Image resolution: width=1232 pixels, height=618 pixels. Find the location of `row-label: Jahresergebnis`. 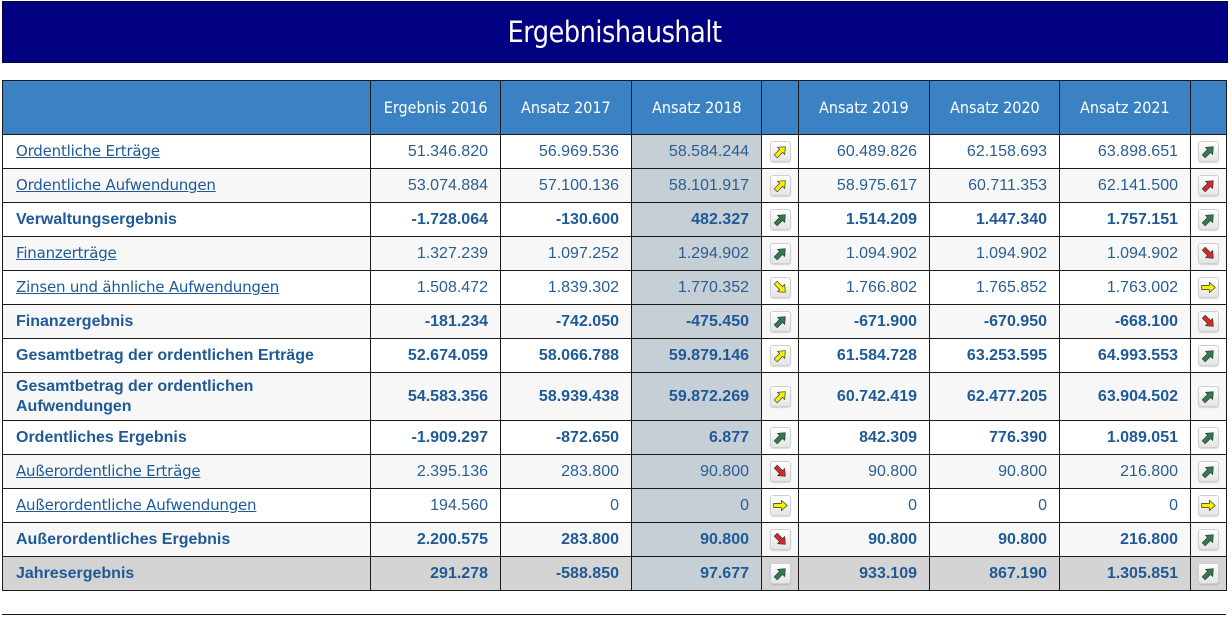

row-label: Jahresergebnis is located at coordinates (75, 573).